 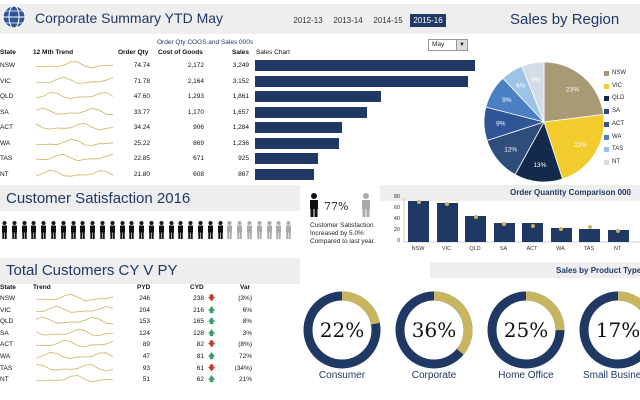 I want to click on cust-pyd: 204, so click(x=144, y=310).